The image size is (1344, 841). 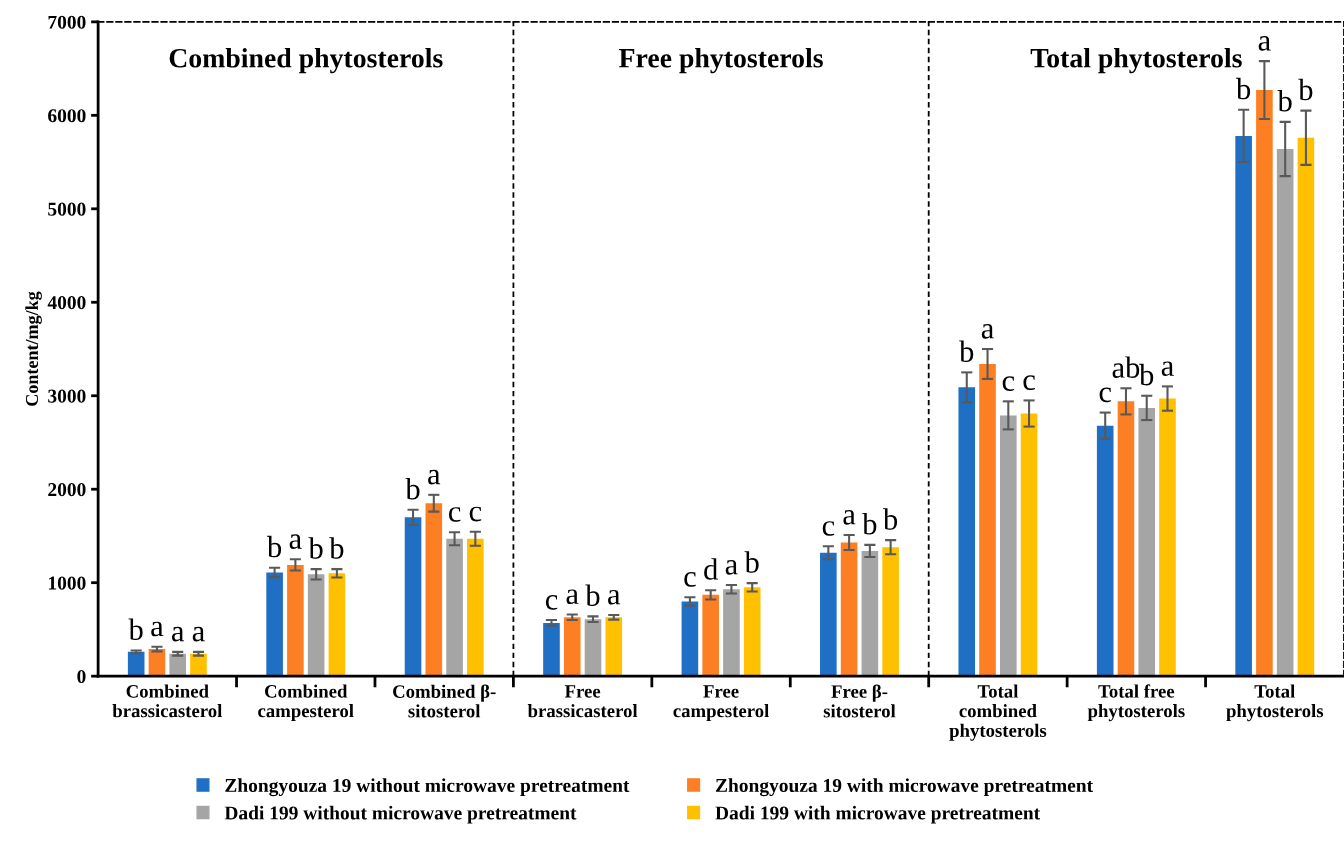 What do you see at coordinates (582, 701) in the screenshot?
I see `x-tick-label: Free brassicasterol` at bounding box center [582, 701].